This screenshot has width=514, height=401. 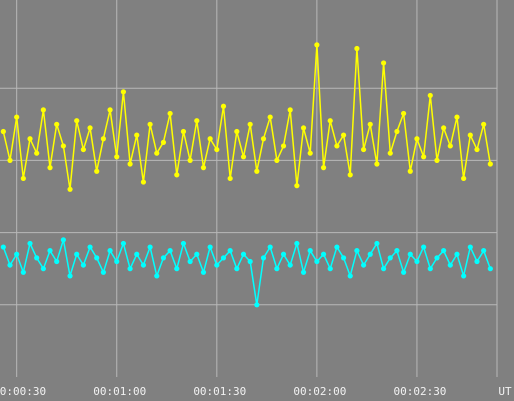 I want to click on x-tick-label: 00:00:30, so click(x=23, y=391).